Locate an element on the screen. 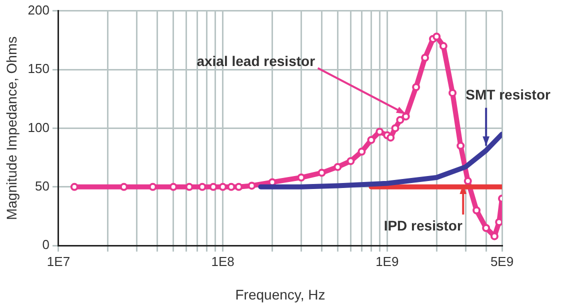 The image size is (562, 308). annotation: IPD resistor is located at coordinates (423, 225).